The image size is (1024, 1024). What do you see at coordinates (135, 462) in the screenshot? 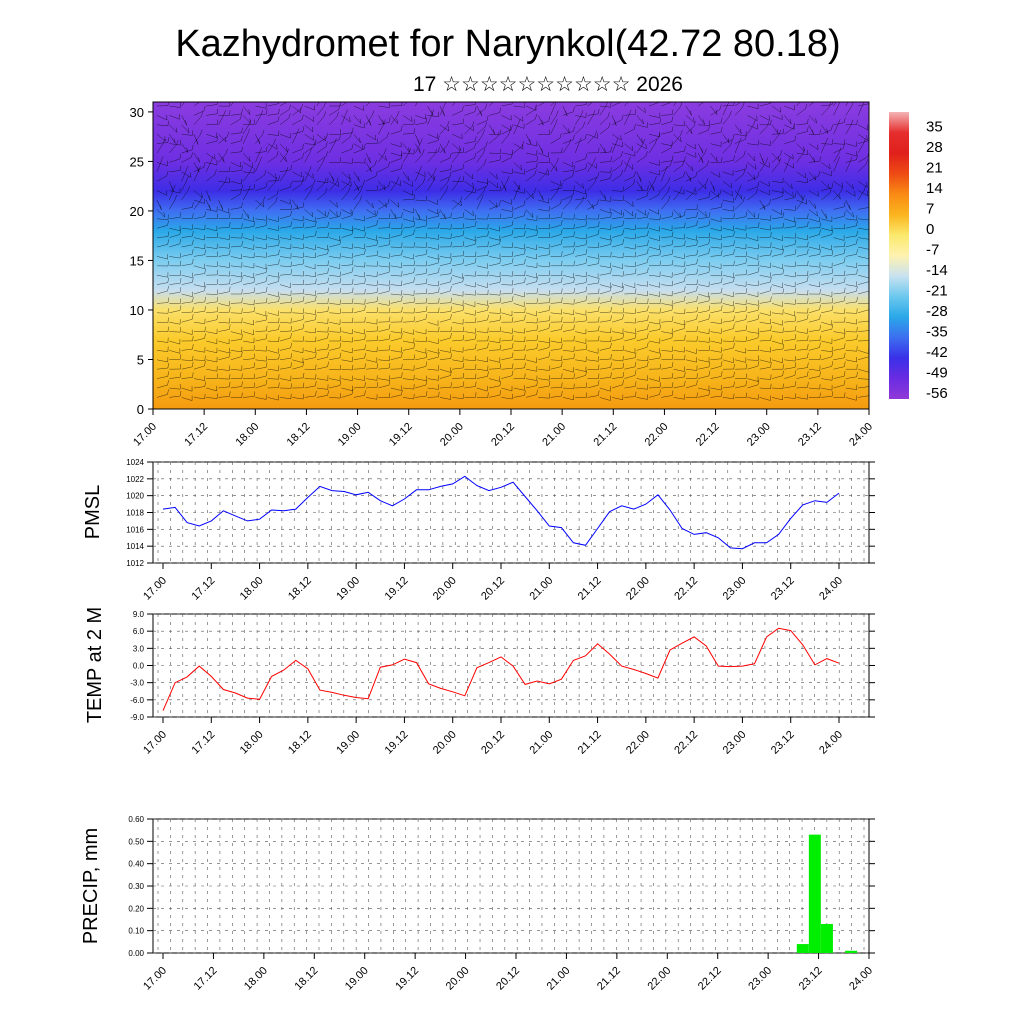
I see `pmsl-ytick-label: 1024` at bounding box center [135, 462].